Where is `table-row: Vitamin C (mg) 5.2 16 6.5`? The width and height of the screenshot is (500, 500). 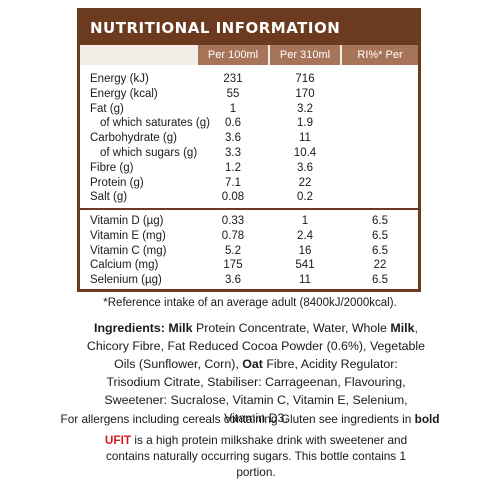
table-row: Vitamin C (mg) 5.2 16 6.5 is located at coordinates (249, 251).